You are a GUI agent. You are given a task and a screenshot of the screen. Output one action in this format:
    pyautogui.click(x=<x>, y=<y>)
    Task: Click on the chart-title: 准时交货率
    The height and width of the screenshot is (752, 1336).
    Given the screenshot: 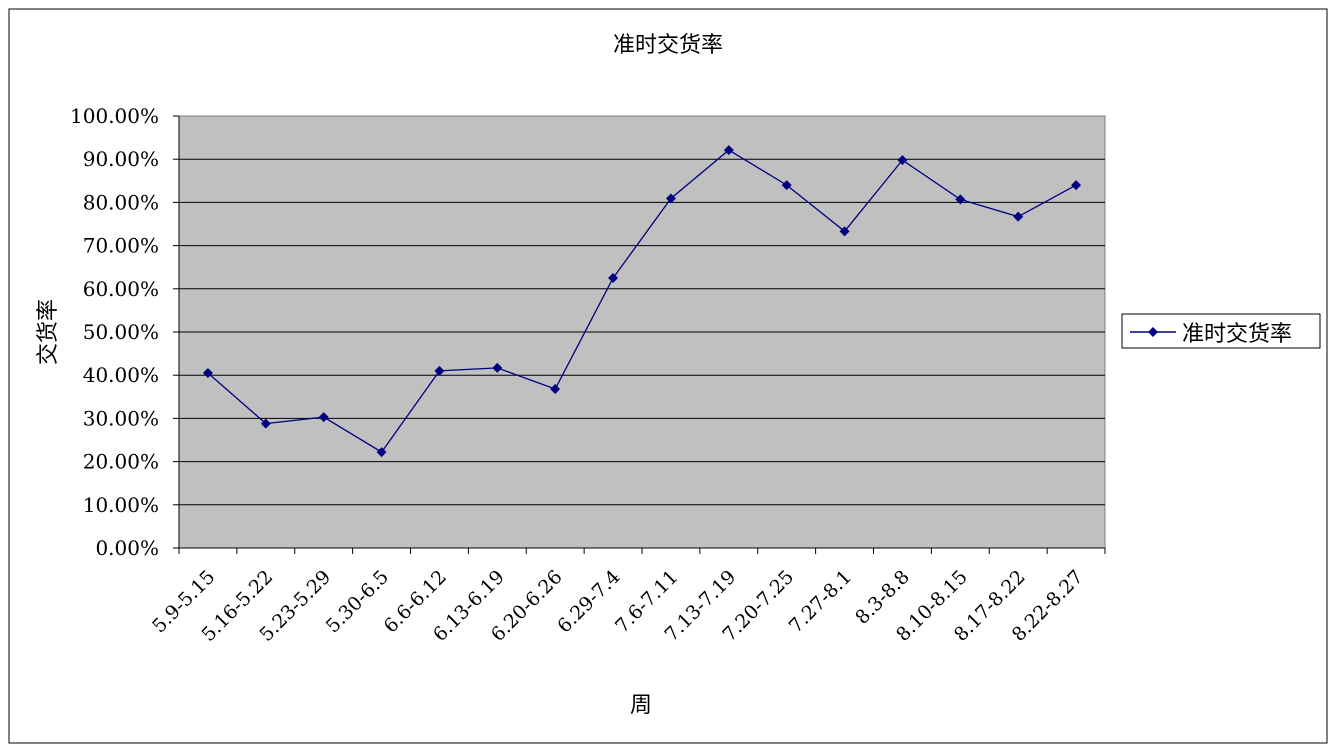 What is the action you would take?
    pyautogui.click(x=668, y=45)
    